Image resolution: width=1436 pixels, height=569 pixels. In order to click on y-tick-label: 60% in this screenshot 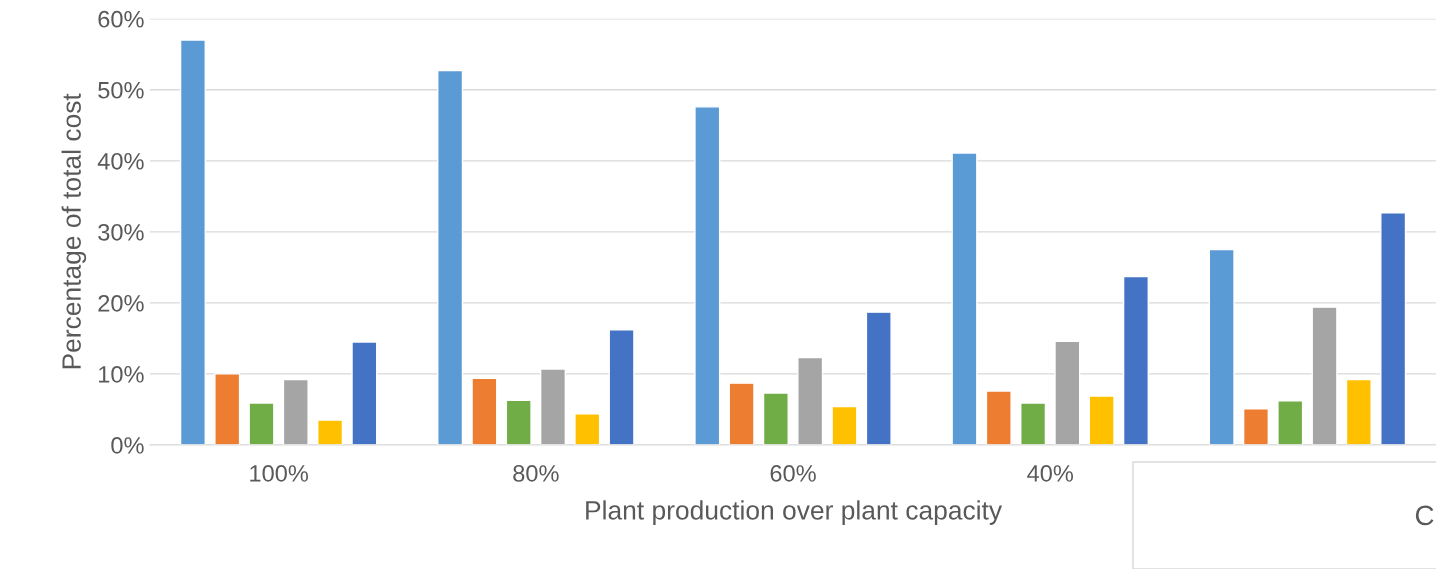, I will do `click(121, 19)`.